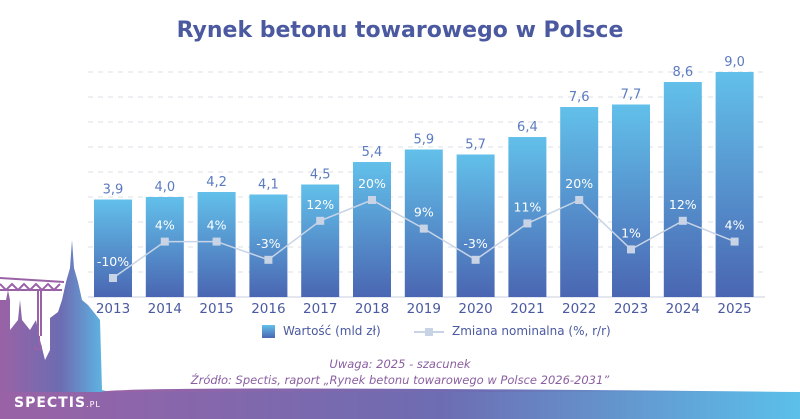  I want to click on x-tick-label: 2017, so click(320, 309).